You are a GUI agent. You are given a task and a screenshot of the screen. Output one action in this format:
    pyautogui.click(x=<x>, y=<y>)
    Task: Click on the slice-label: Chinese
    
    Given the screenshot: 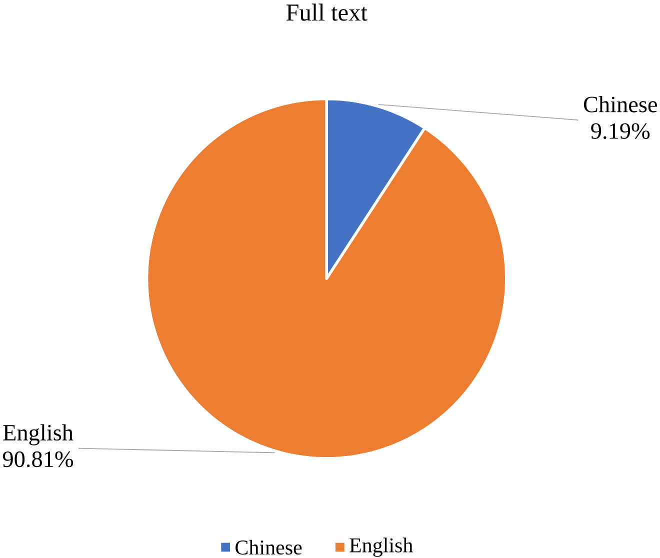 What is the action you would take?
    pyautogui.click(x=620, y=104)
    